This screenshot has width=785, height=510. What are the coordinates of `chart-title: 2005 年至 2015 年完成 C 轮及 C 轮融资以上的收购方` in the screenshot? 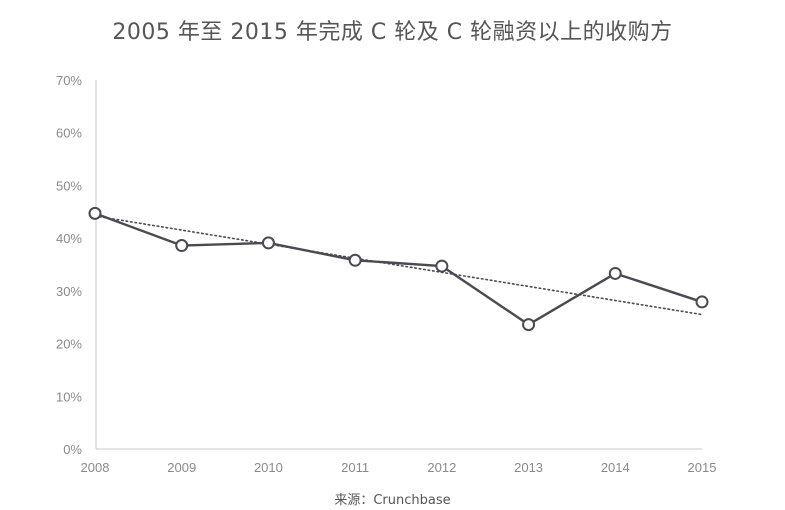 It's located at (392, 32).